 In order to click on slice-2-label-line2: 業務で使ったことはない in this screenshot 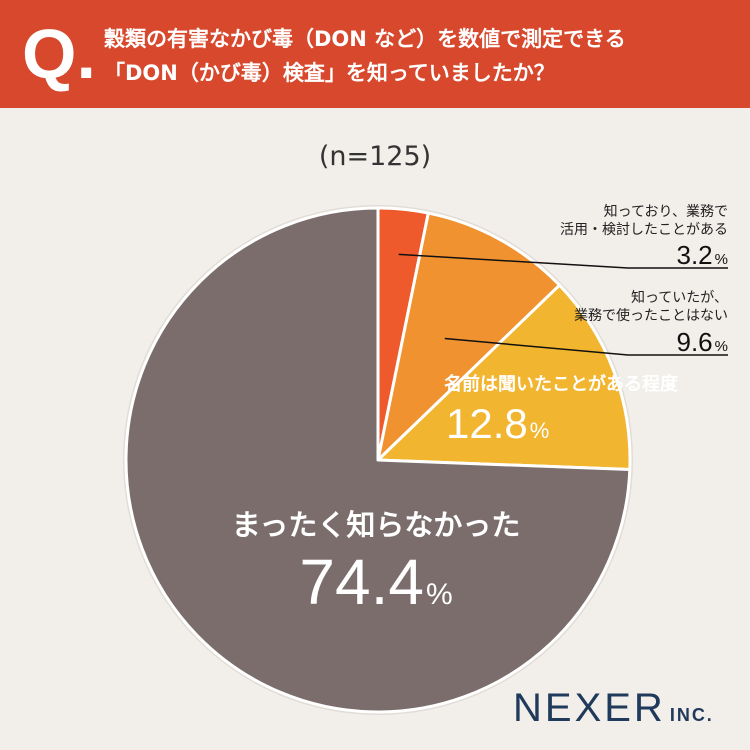, I will do `click(651, 315)`.